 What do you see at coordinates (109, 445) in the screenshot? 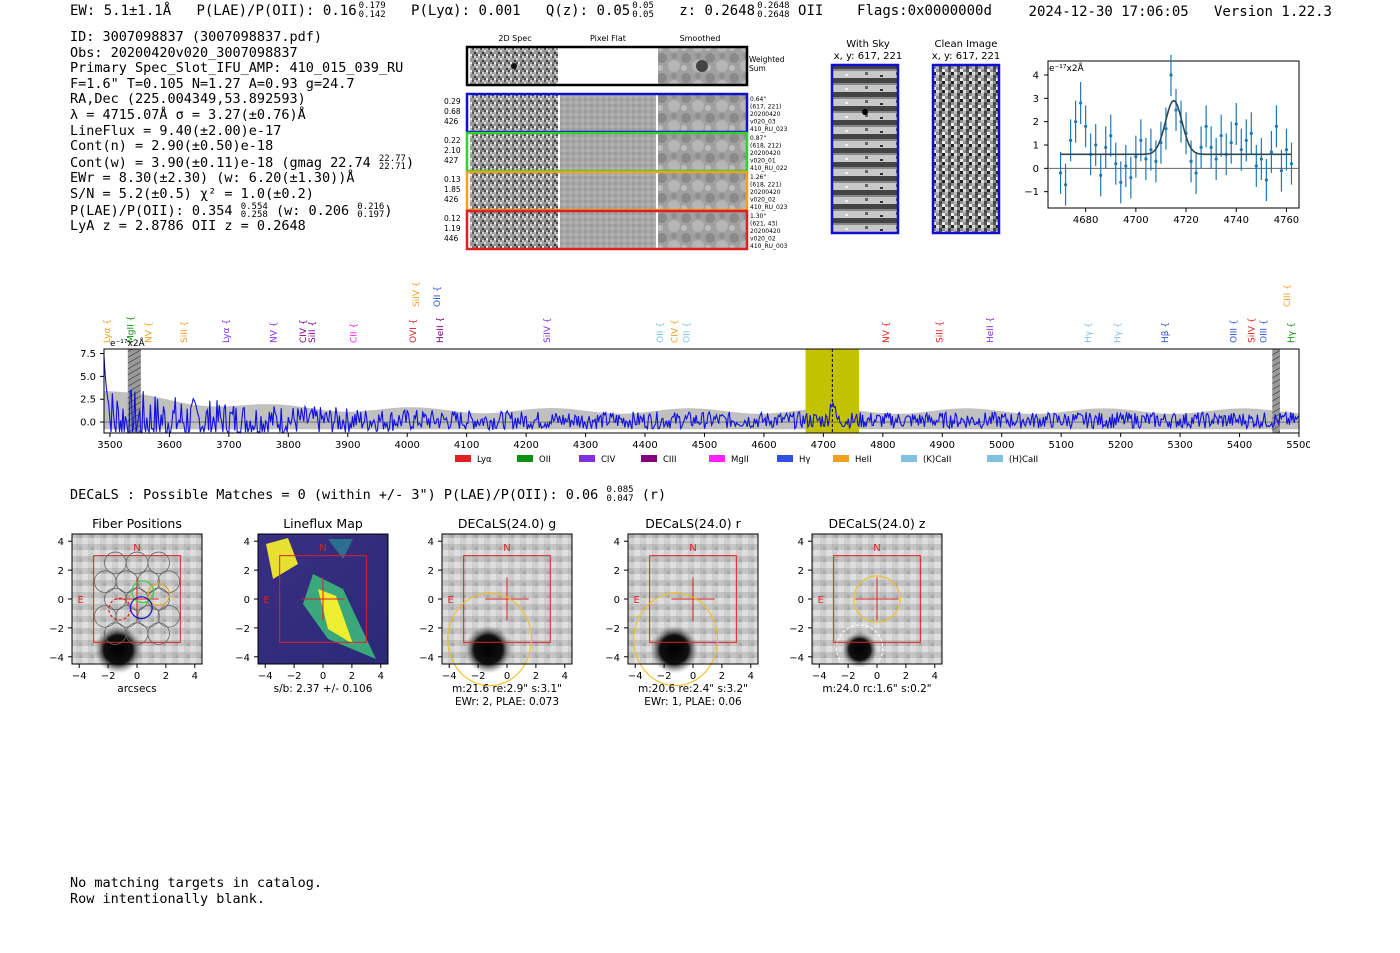
I see `spectrum-xtick-label: 3500` at bounding box center [109, 445].